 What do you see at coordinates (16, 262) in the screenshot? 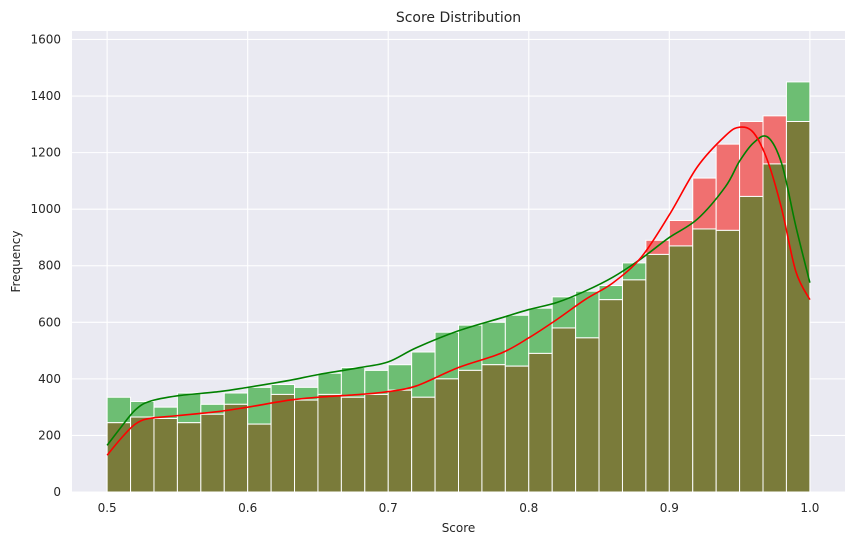
I see `y-axis-title: Frequency` at bounding box center [16, 262].